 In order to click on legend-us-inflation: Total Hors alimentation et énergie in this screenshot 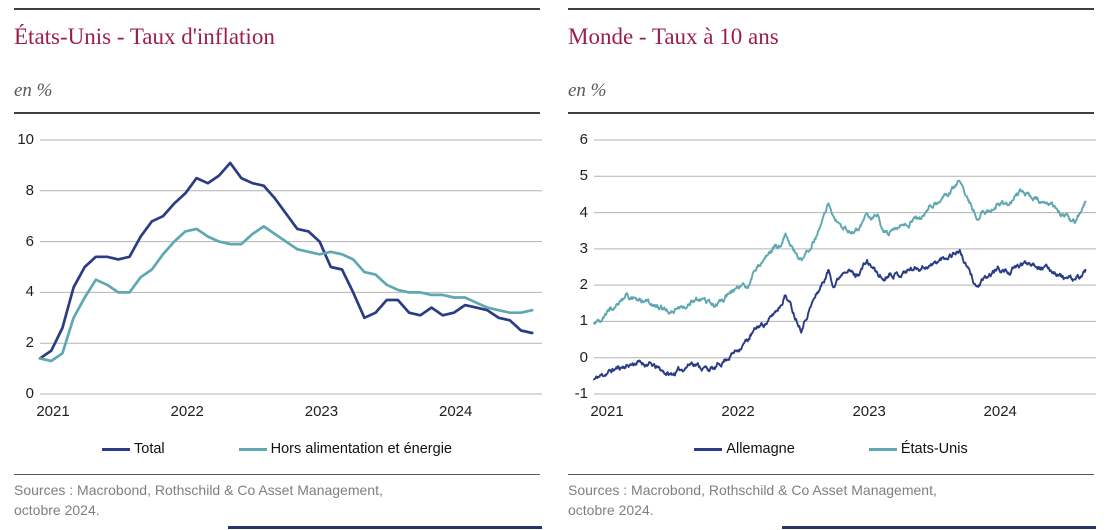, I will do `click(277, 449)`.